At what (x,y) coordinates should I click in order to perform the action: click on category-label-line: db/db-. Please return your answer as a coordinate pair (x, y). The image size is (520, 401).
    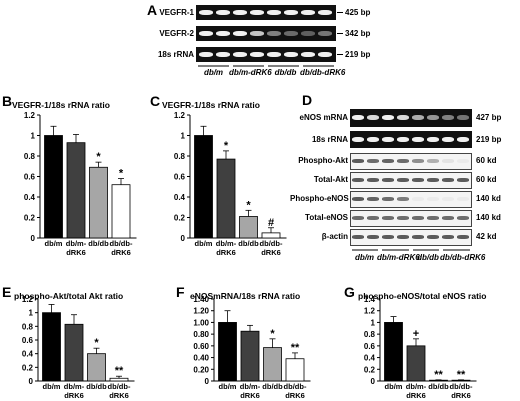
    Looking at the image, I should click on (121, 243).